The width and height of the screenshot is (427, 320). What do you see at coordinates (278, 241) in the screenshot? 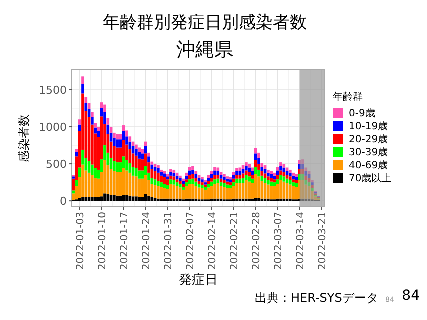
I see `x-tick-label: 2022-03-07` at bounding box center [278, 241].